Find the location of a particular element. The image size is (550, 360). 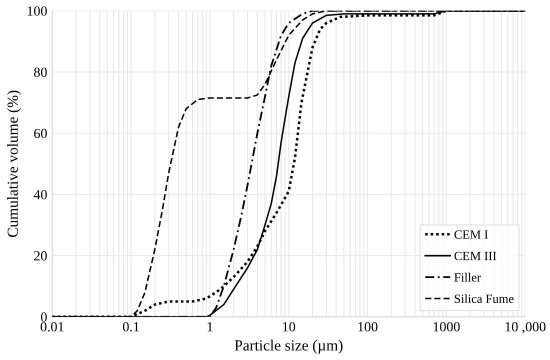

legend-label: Silica Fume is located at coordinates (484, 299).